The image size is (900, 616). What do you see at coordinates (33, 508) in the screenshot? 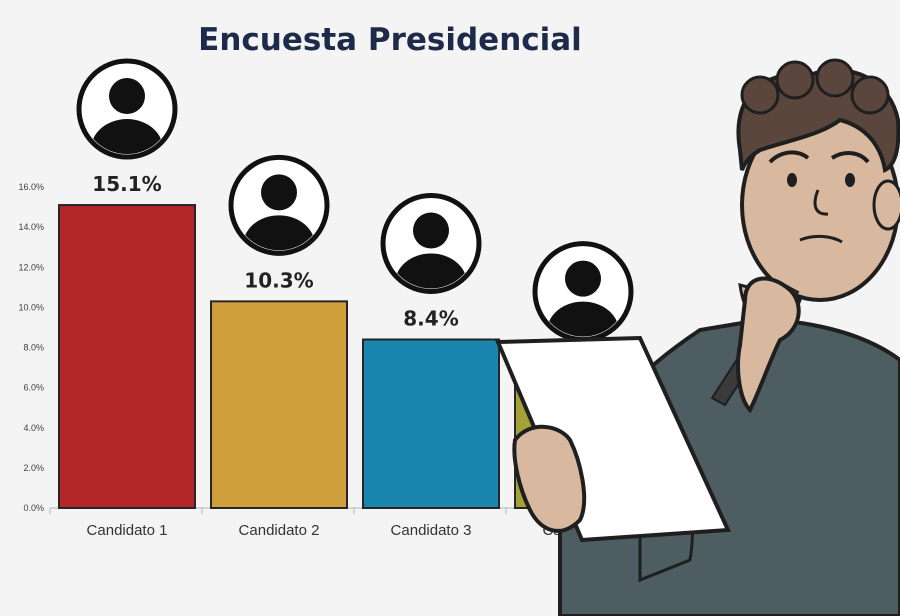
I see `y-tick-label: 0.0%` at bounding box center [33, 508].